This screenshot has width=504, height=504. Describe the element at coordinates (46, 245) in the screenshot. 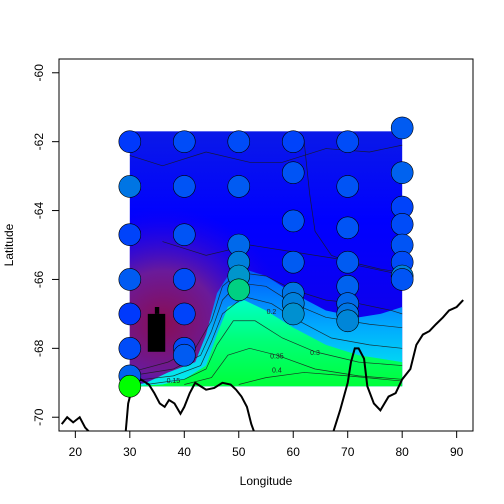

I see `y-axis: -60 -62 -64 -66 -68 -70` at that location.